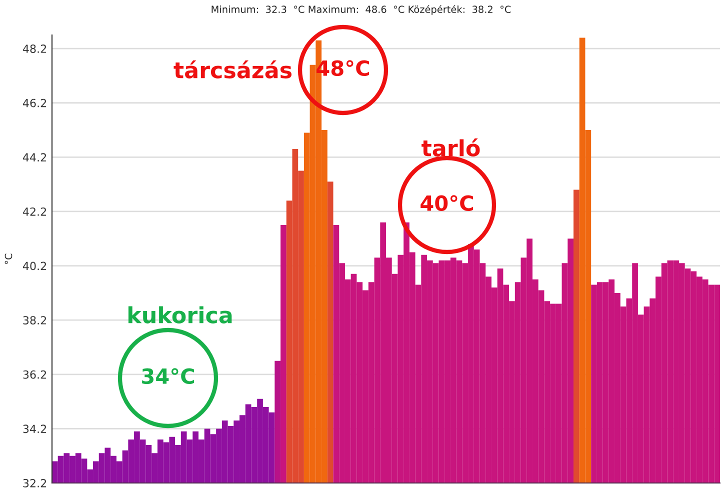  Describe the element at coordinates (451, 147) in the screenshot. I see `annotation: tarló` at that location.